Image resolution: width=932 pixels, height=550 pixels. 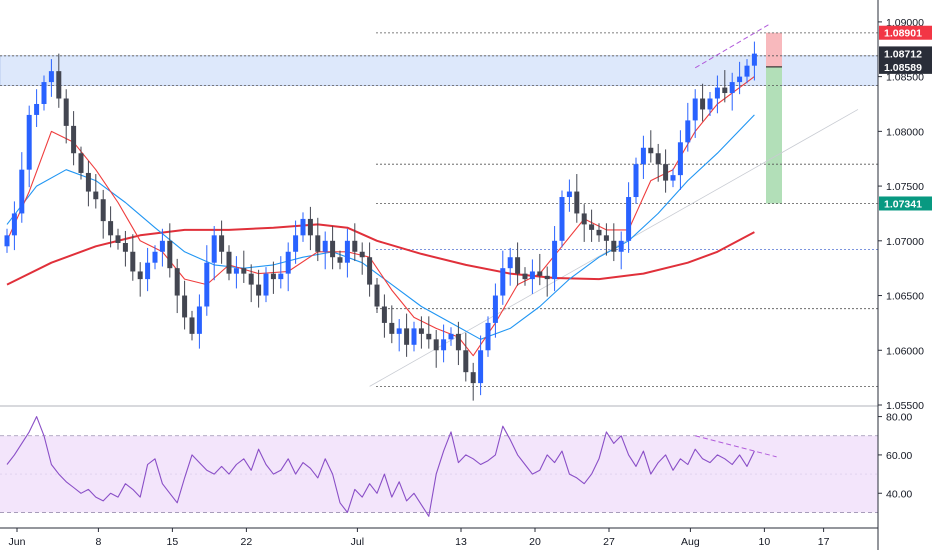 I want to click on price-tick-label: 1.07000, so click(x=905, y=242).